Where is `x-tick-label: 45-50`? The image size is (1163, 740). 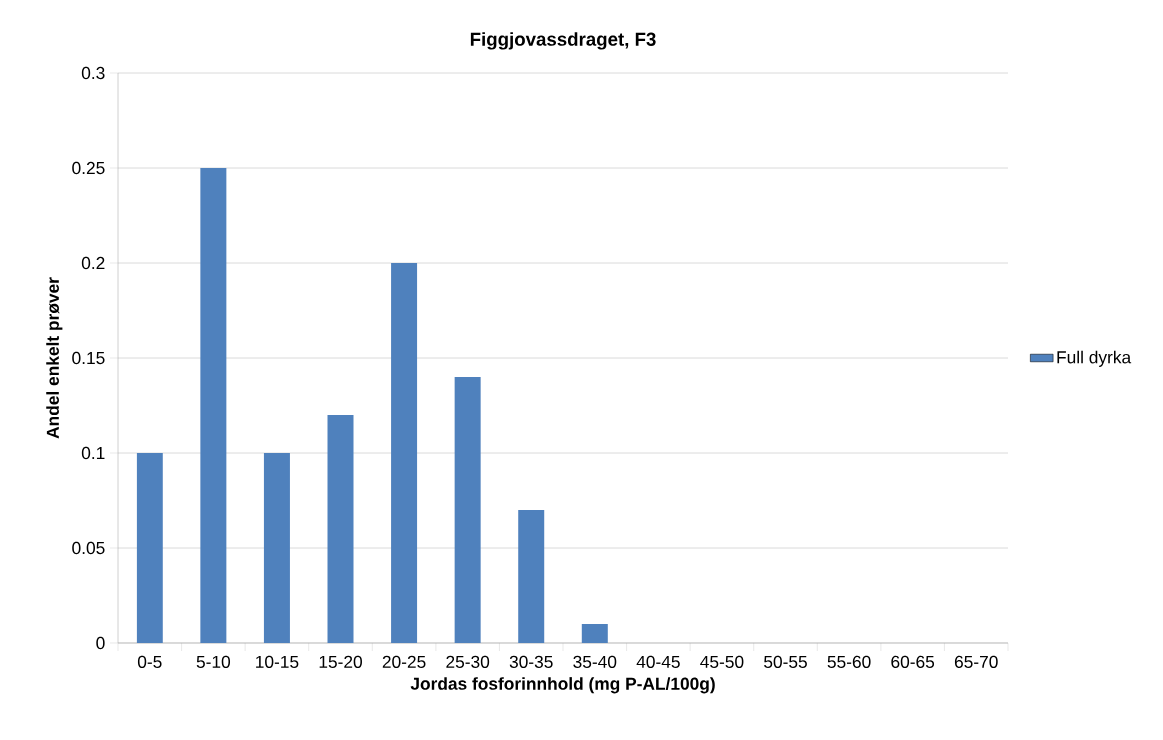 x-tick-label: 45-50 is located at coordinates (722, 661).